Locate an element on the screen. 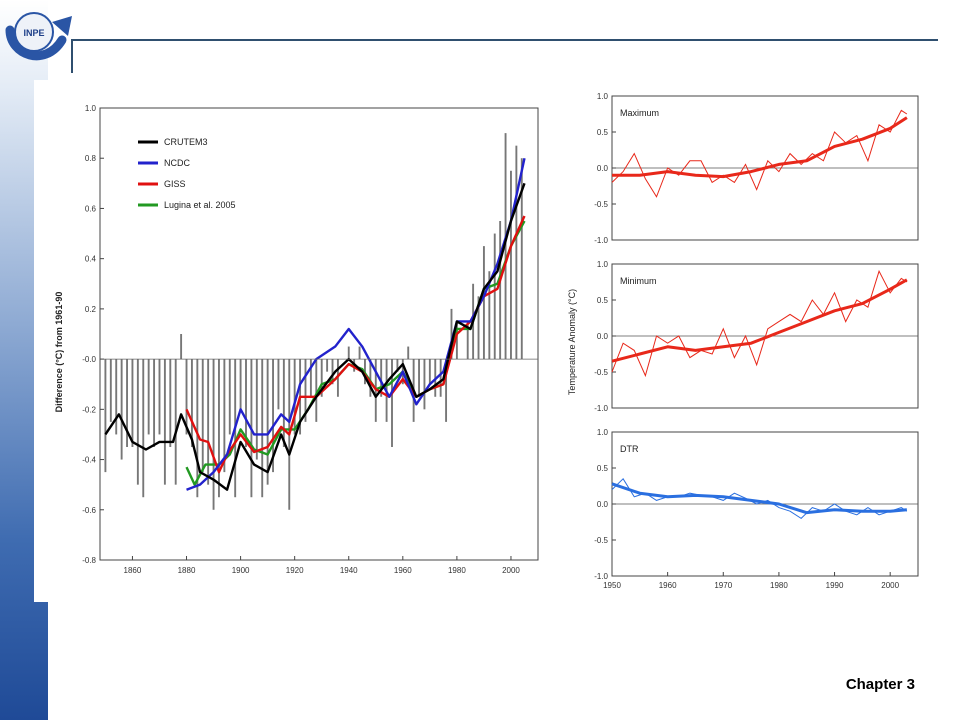 This screenshot has height=720, width=960. y-tick-label: -0.0 is located at coordinates (89, 359).